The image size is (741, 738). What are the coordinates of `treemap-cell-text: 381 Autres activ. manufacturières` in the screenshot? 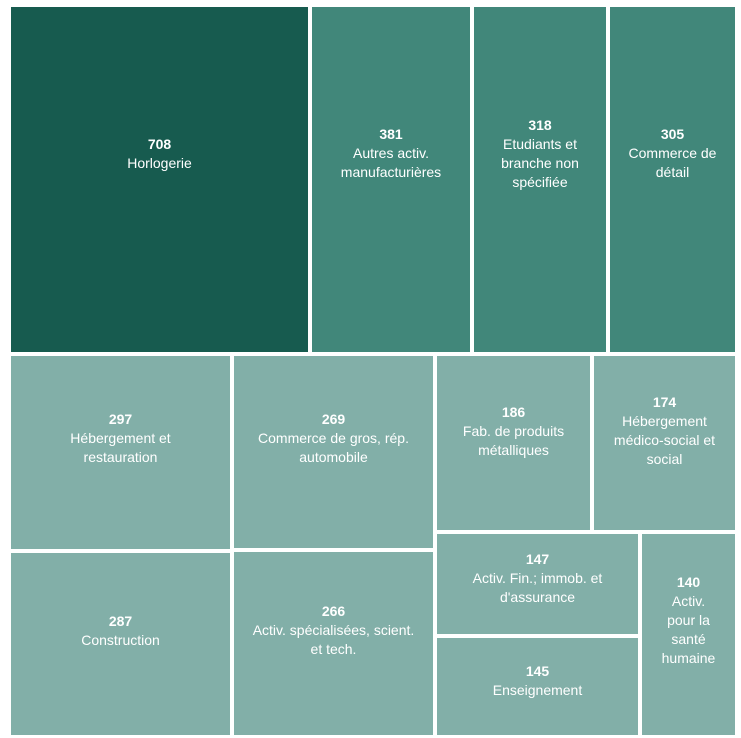 It's located at (391, 153).